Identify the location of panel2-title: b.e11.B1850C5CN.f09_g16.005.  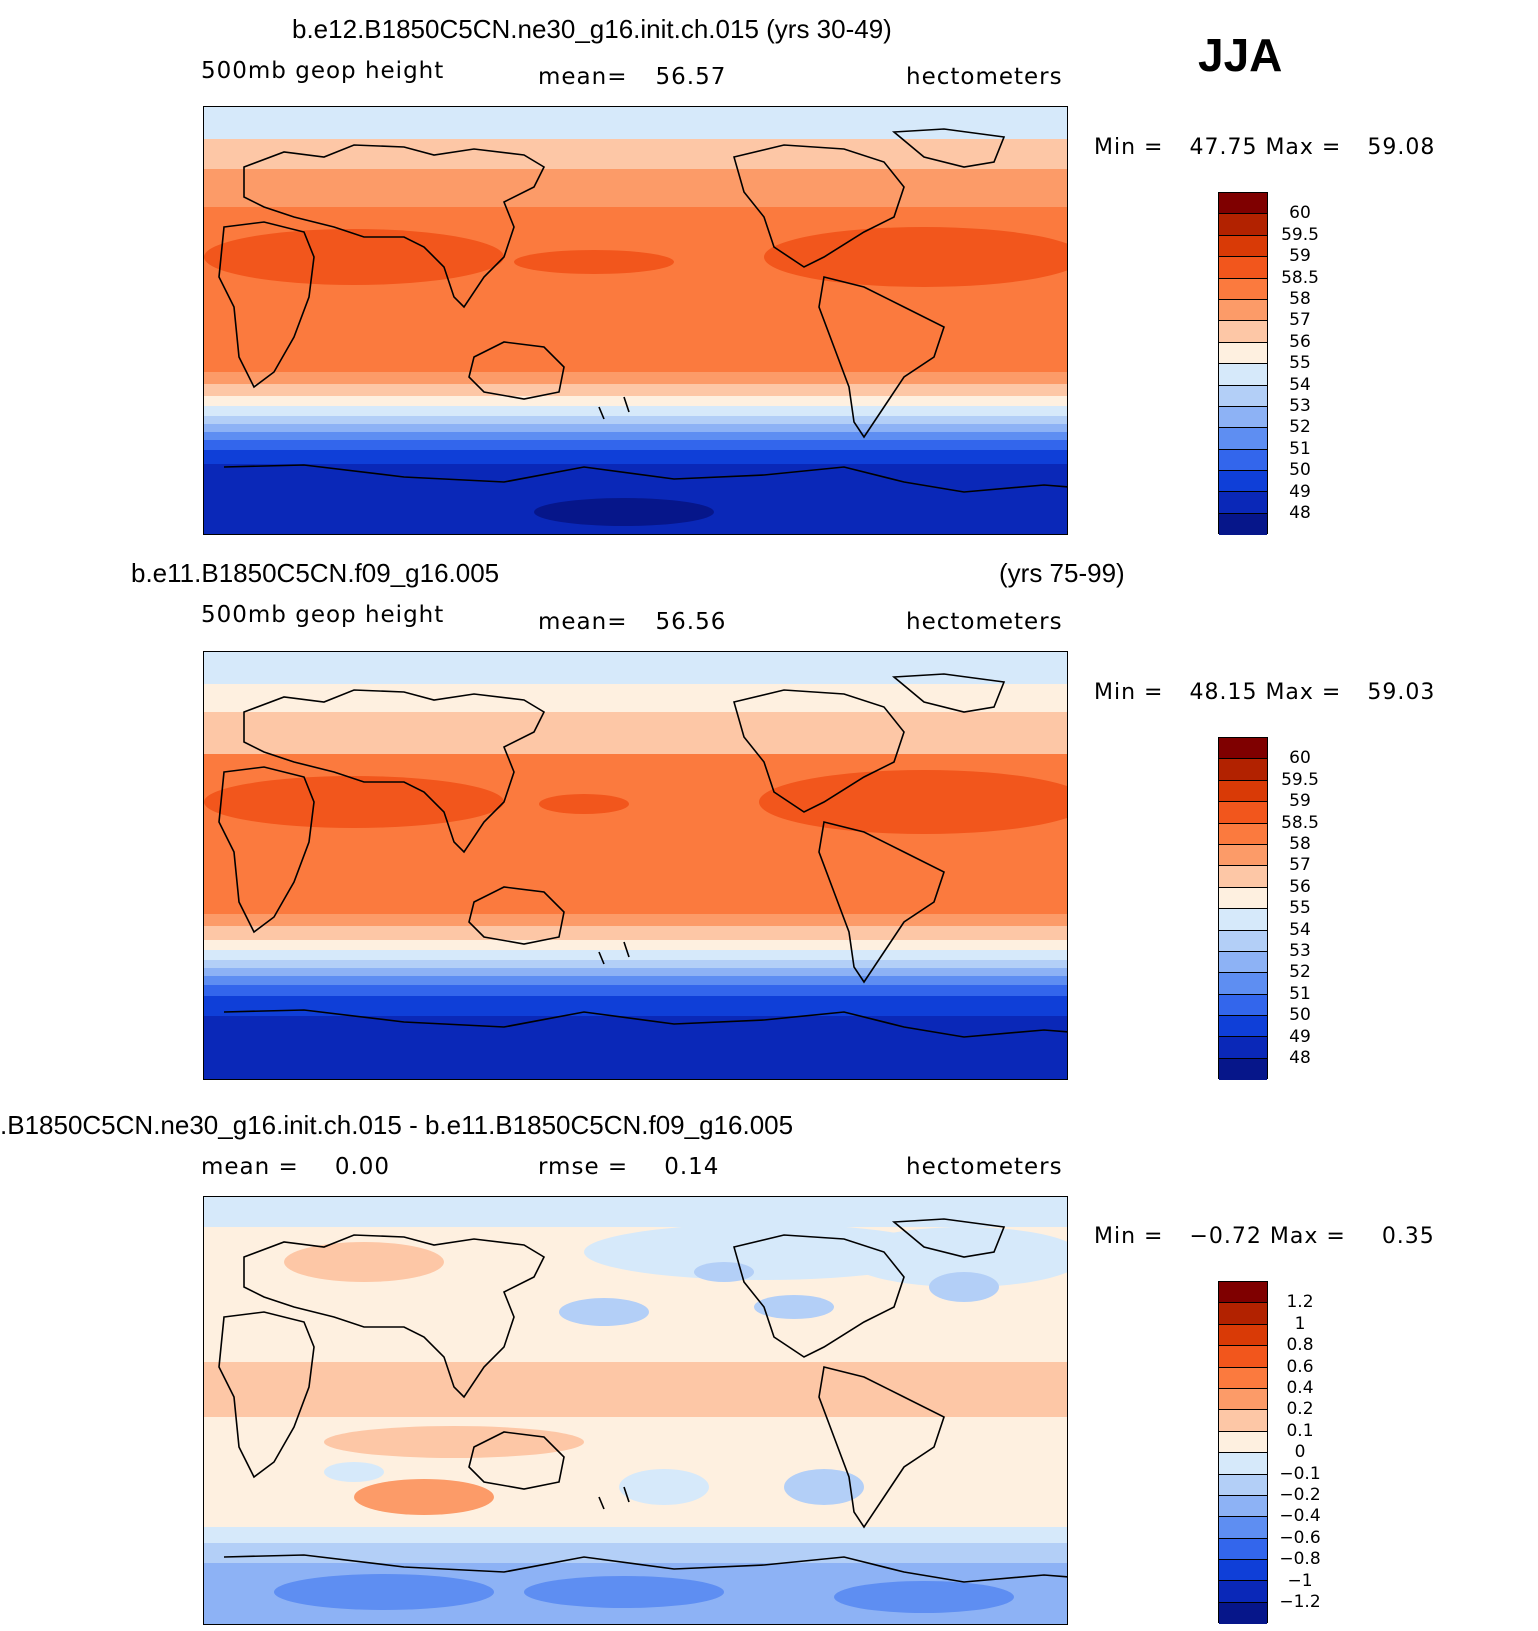
(315, 573).